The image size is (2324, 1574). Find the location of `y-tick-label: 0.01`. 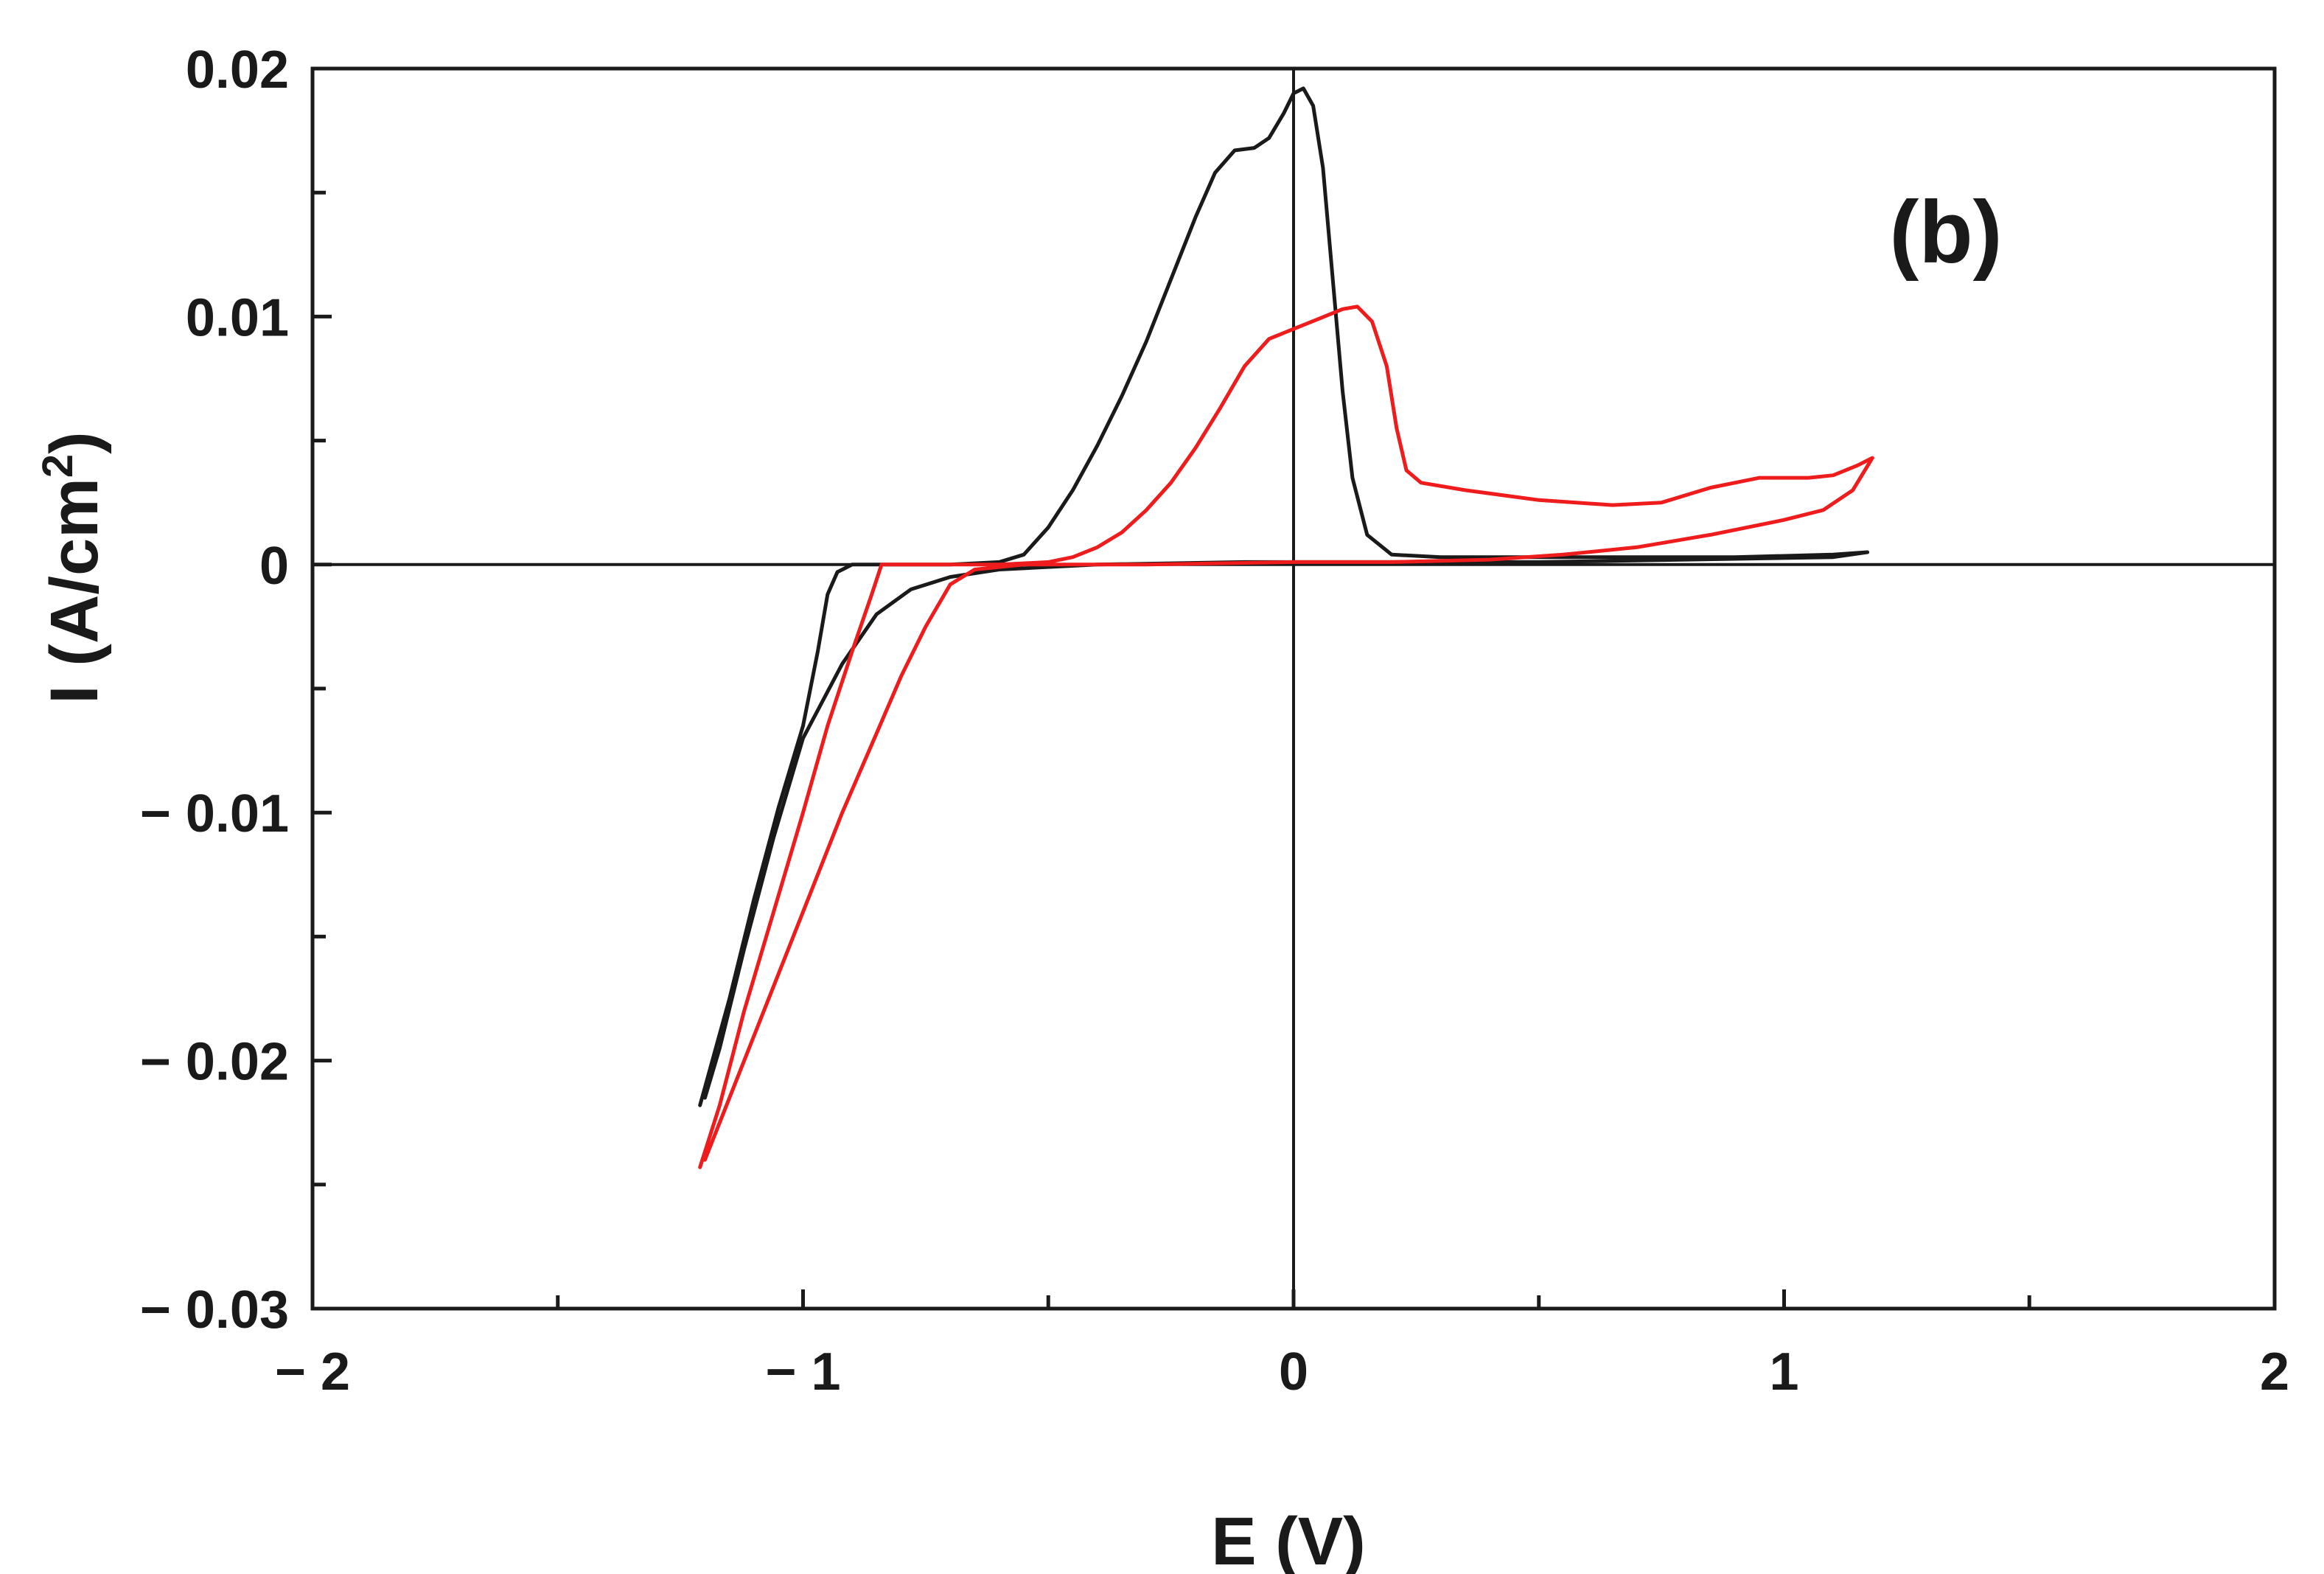

y-tick-label: 0.01 is located at coordinates (237, 317).